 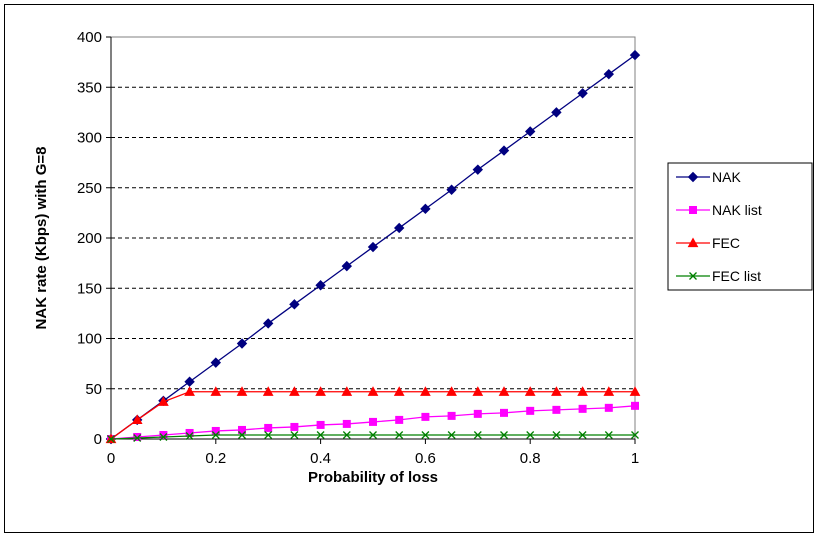 What do you see at coordinates (89, 238) in the screenshot?
I see `y-tick-label: 200` at bounding box center [89, 238].